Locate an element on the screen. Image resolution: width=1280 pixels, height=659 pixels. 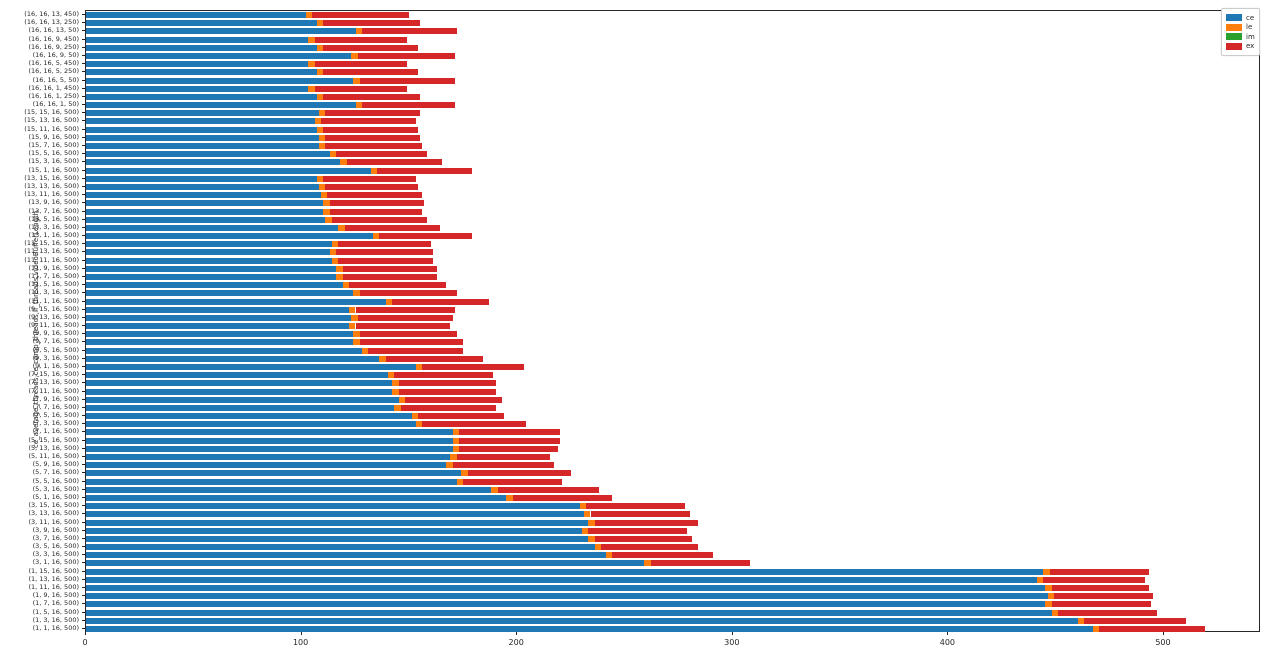
y-tick-label: (1, 9, 16, 500) is located at coordinates (55, 595).